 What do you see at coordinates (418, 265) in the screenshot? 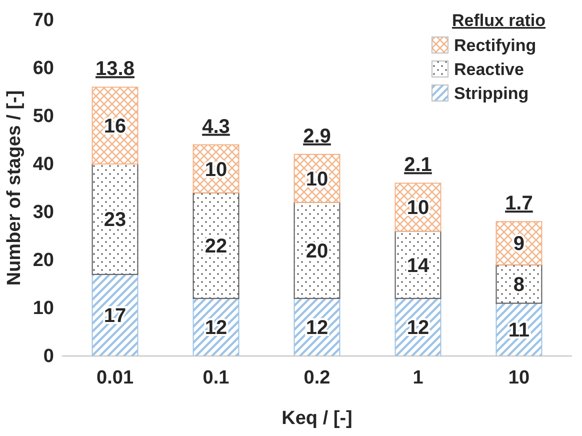
I see `data-label: 14` at bounding box center [418, 265].